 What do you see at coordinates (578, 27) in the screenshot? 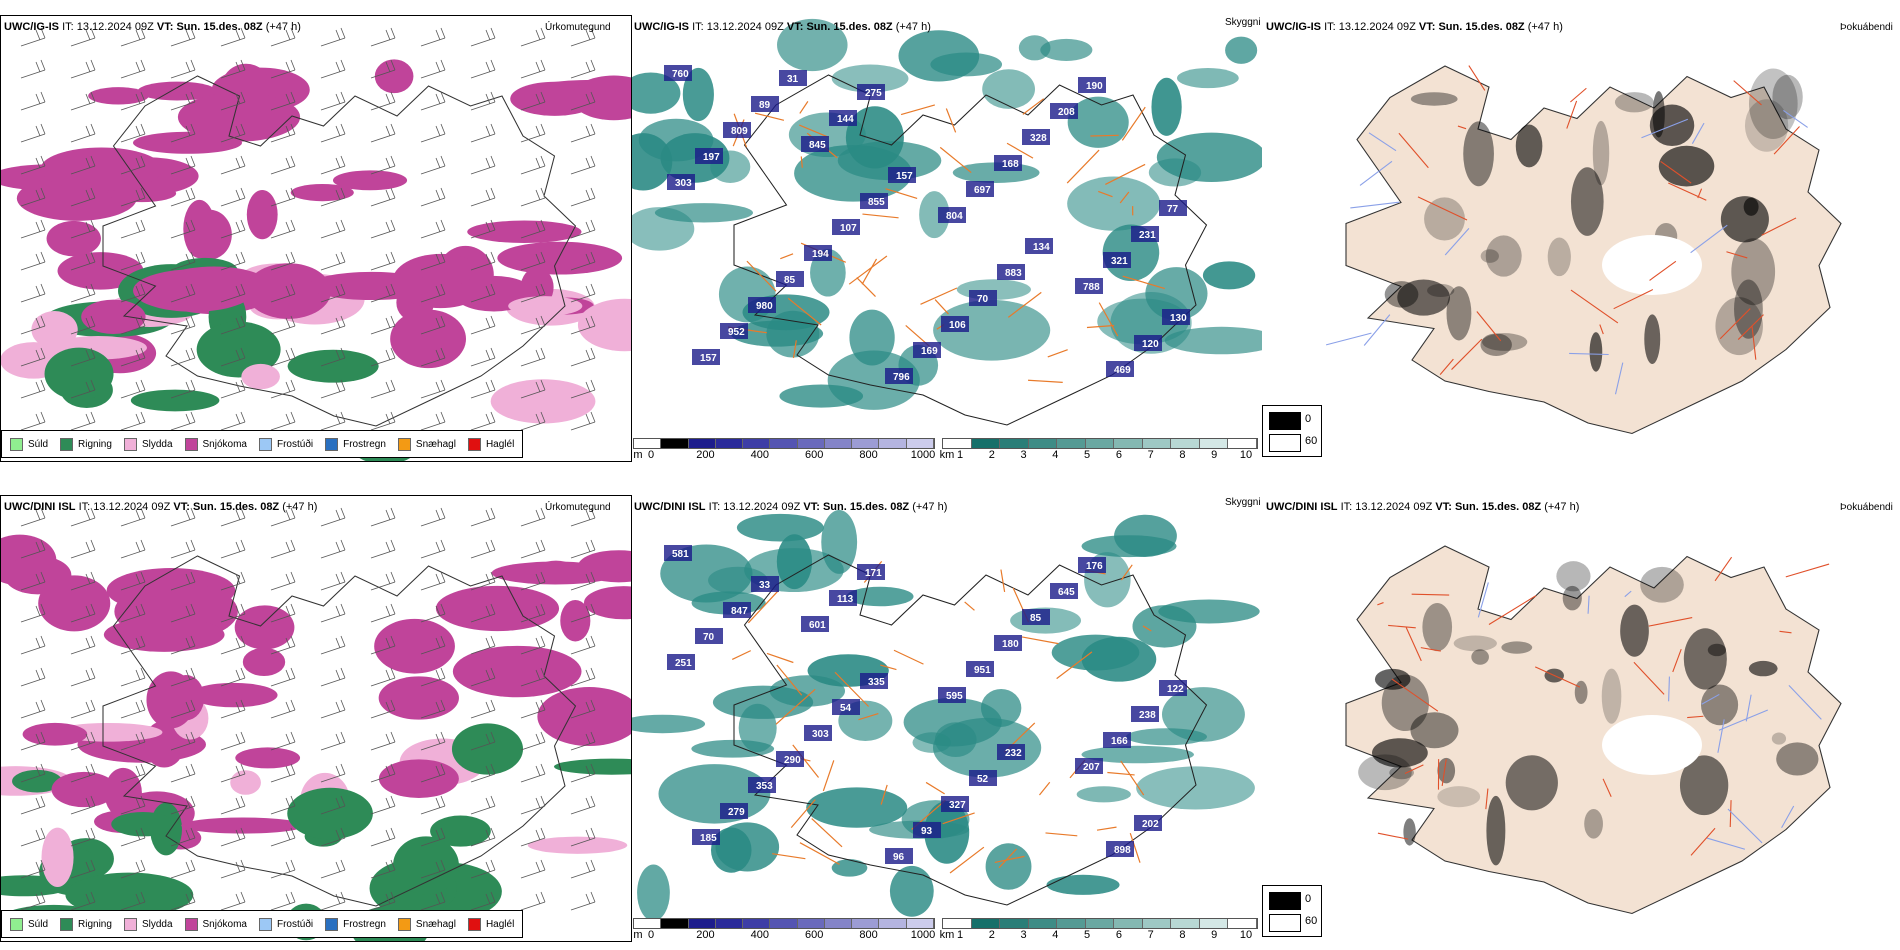
I see `precip-title: Úrkomutegund` at bounding box center [578, 27].